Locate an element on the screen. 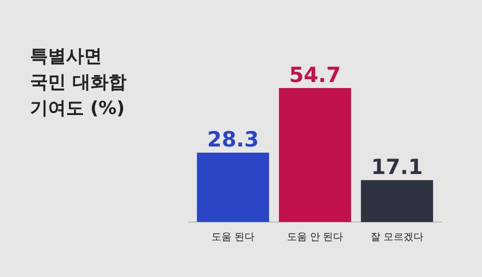 Image resolution: width=482 pixels, height=277 pixels. data-label: 54.7 is located at coordinates (315, 75).